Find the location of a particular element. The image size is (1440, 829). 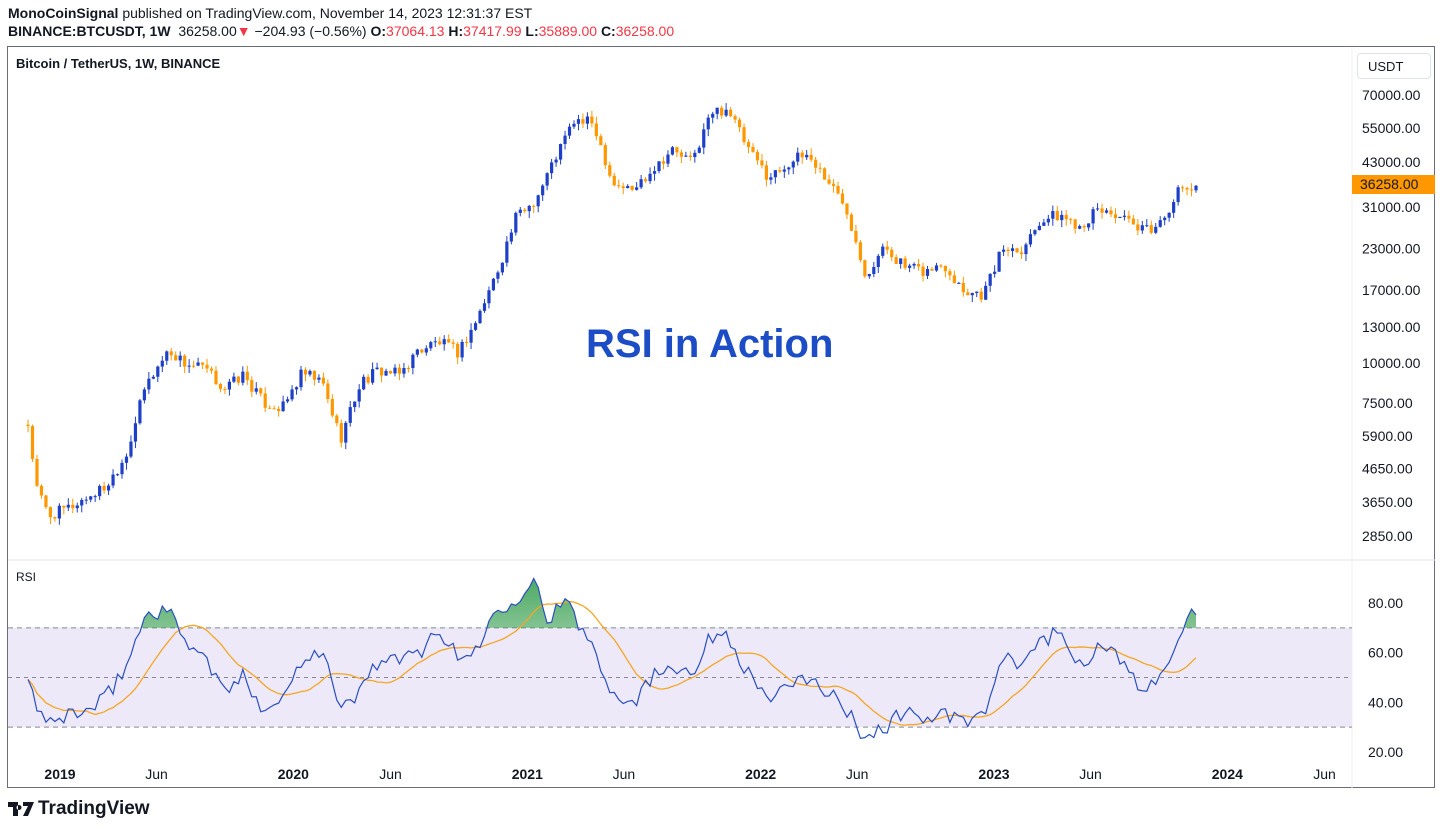

tradingview-logo: TradingView is located at coordinates (79, 809).